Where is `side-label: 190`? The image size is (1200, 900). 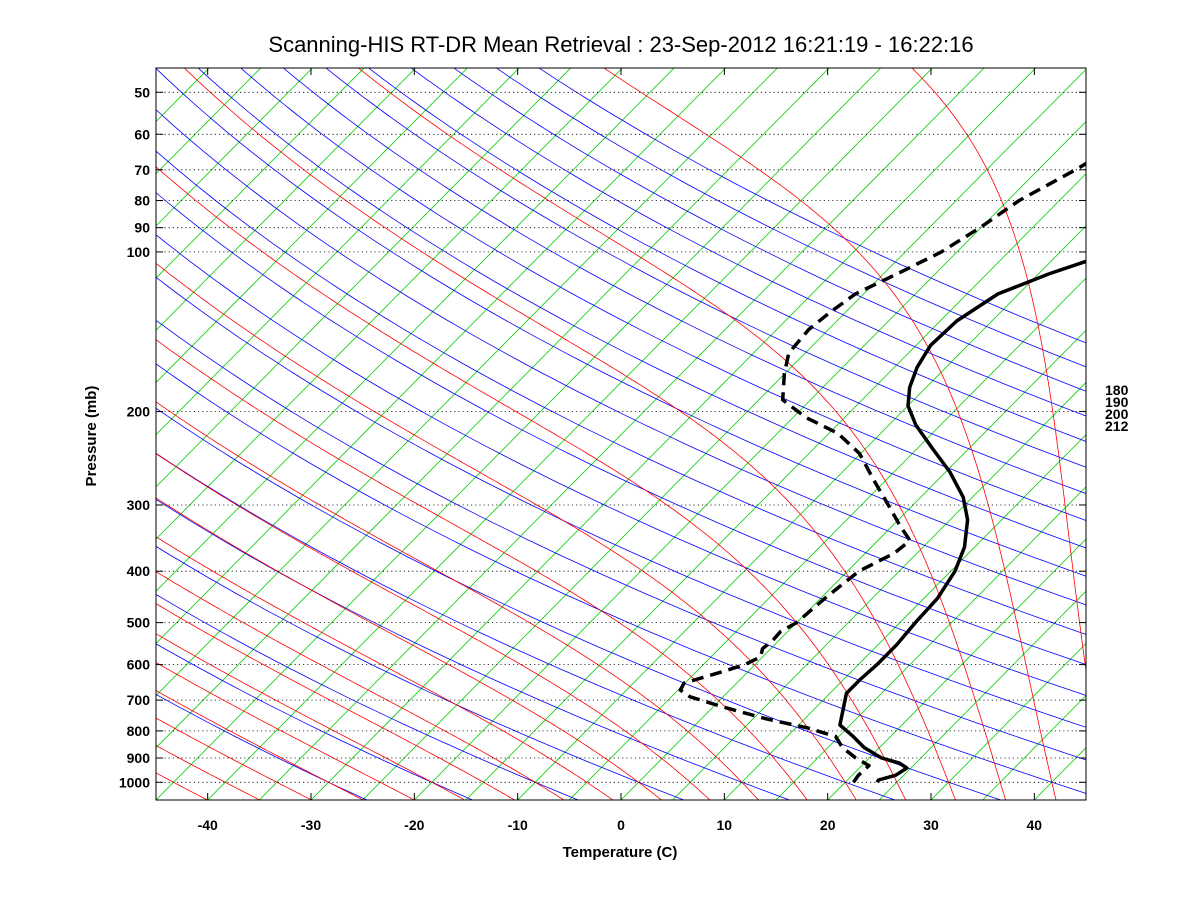
side-label: 190 is located at coordinates (1117, 402).